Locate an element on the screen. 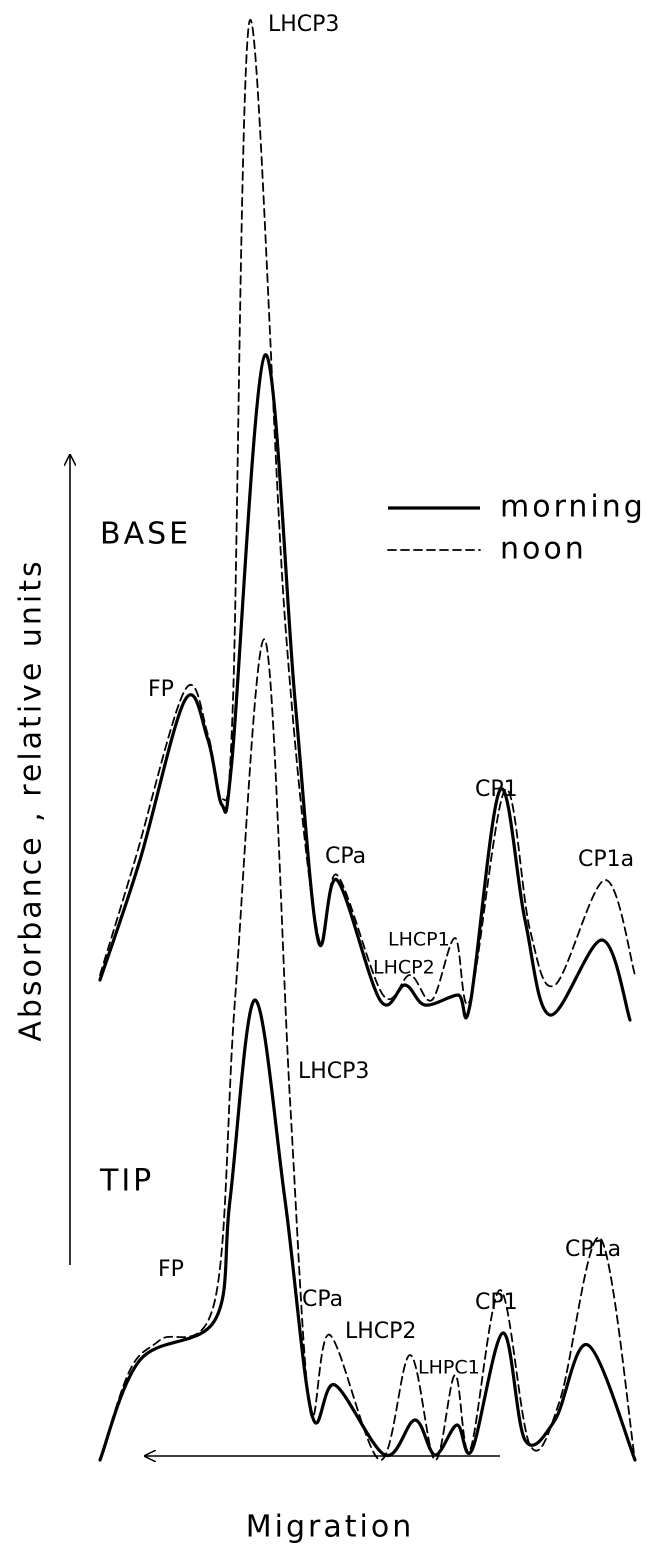  panel-label: TIP is located at coordinates (126, 1181).